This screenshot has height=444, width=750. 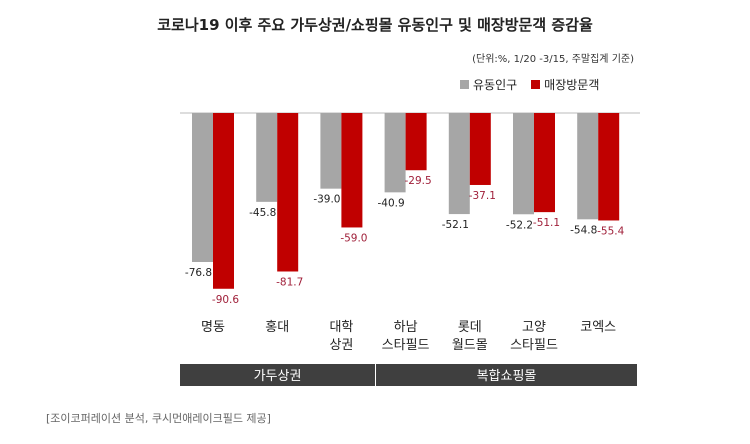 I want to click on value-label-1-4: -37.1, so click(x=482, y=196).